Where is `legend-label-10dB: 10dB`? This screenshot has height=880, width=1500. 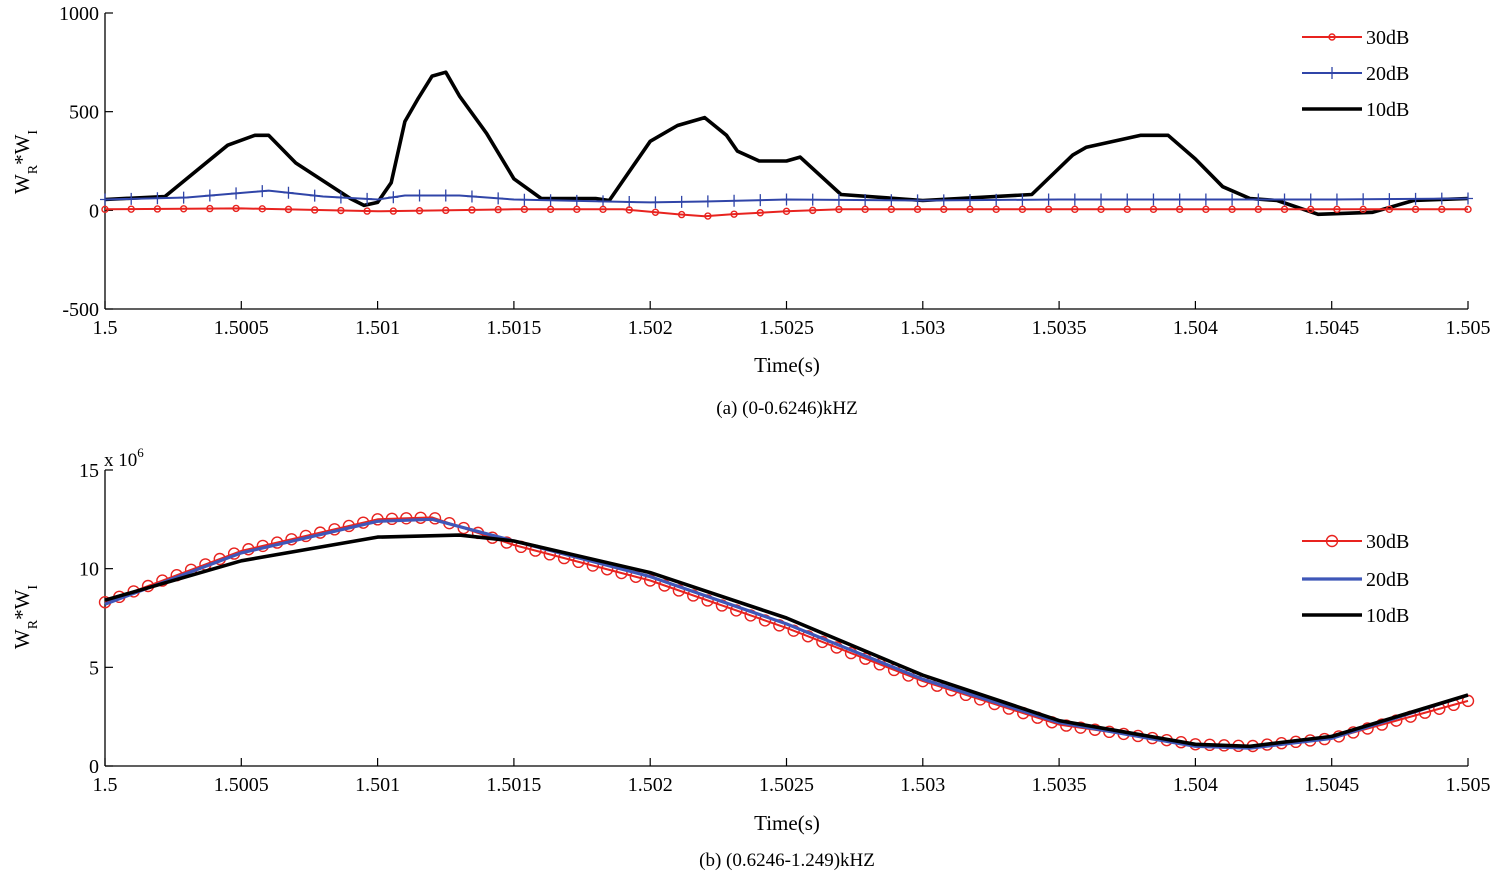 legend-label-10dB: 10dB is located at coordinates (1387, 616).